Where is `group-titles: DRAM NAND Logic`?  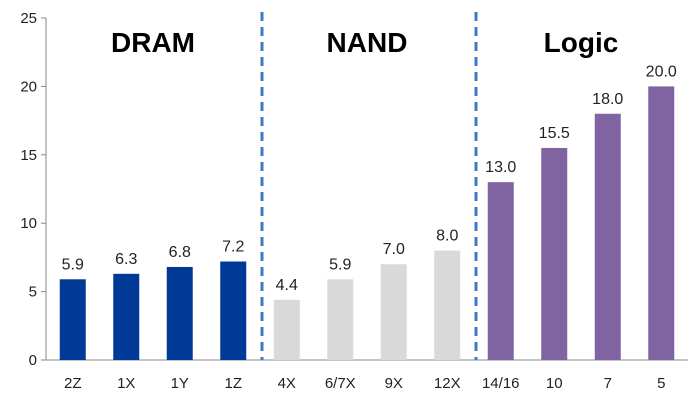
group-titles: DRAM NAND Logic is located at coordinates (364, 42).